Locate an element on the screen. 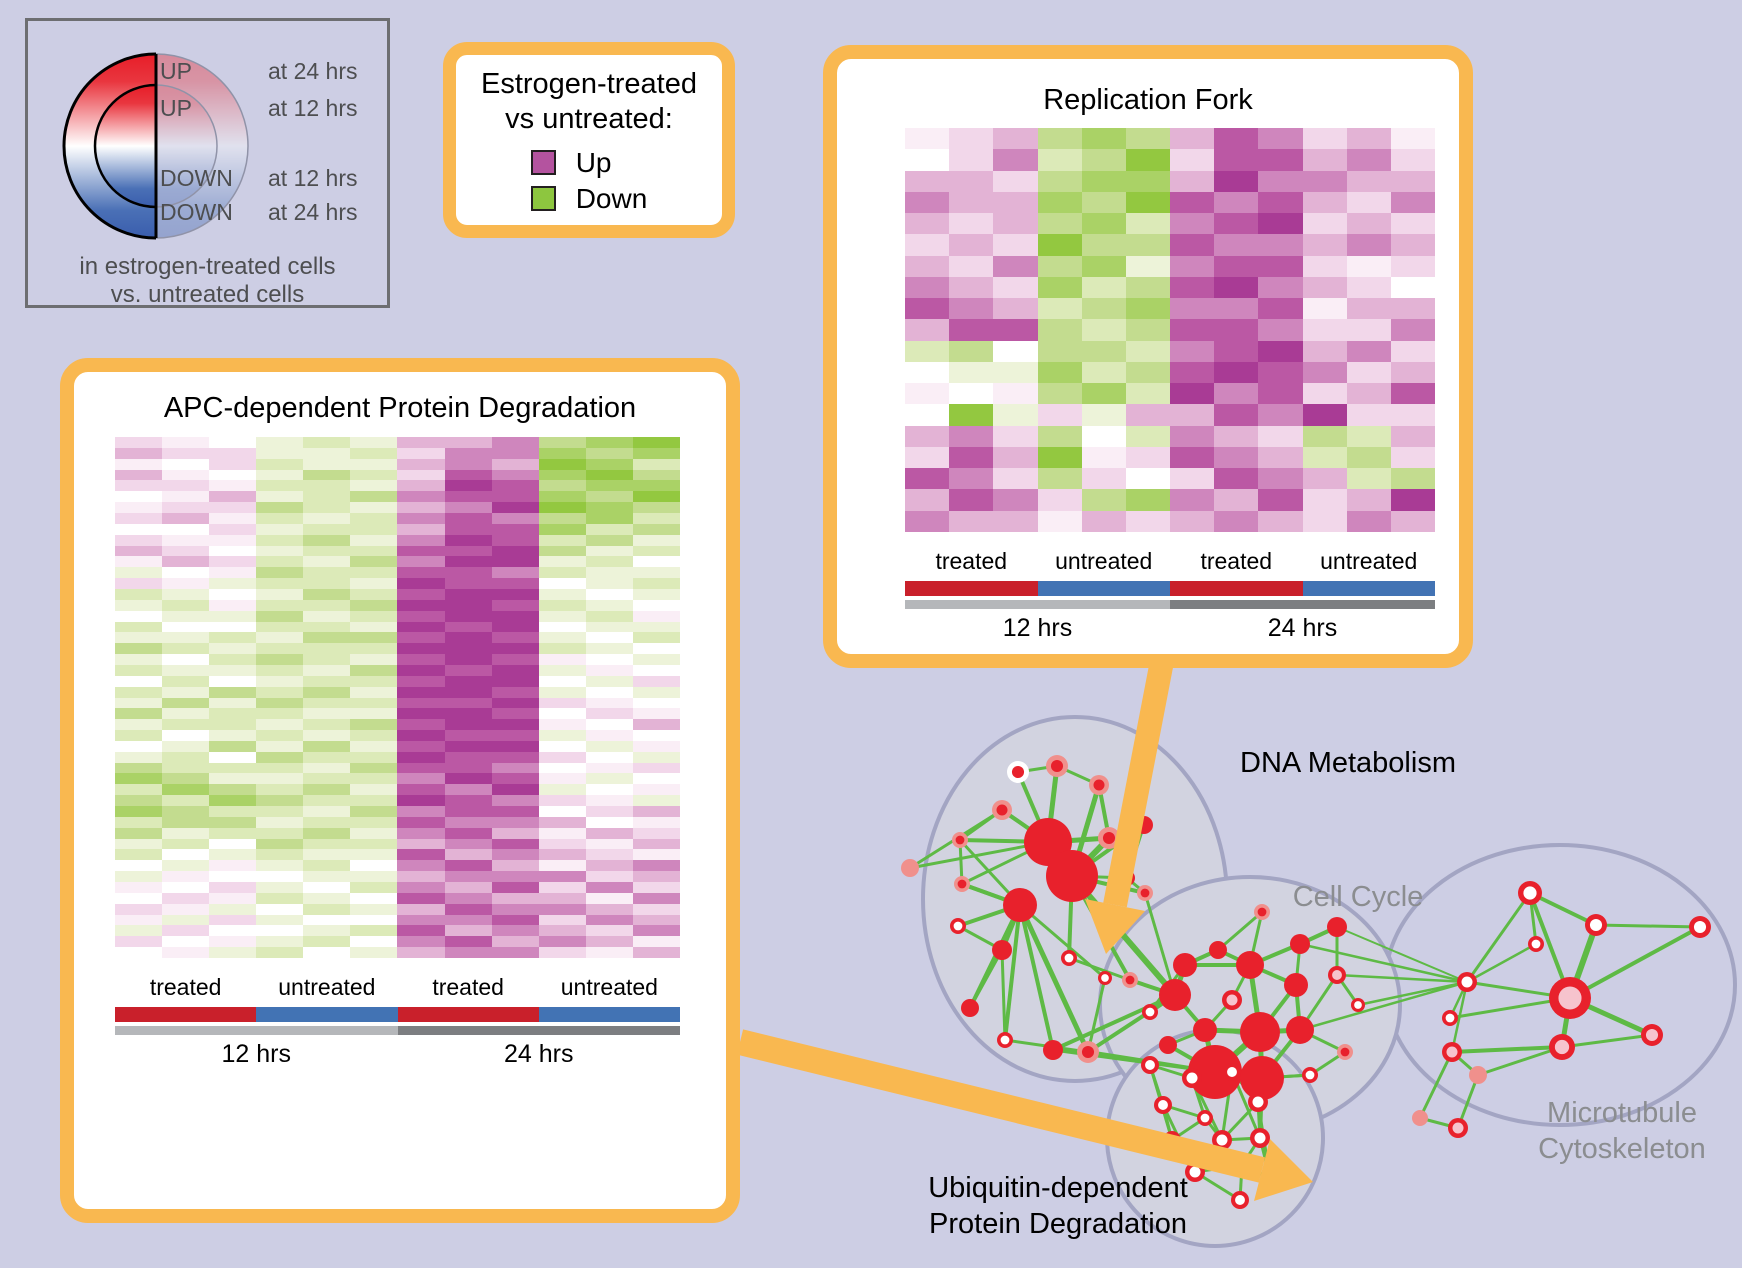 The height and width of the screenshot is (1279, 1750). cluster-label-line: Microtubule is located at coordinates (1622, 1113).